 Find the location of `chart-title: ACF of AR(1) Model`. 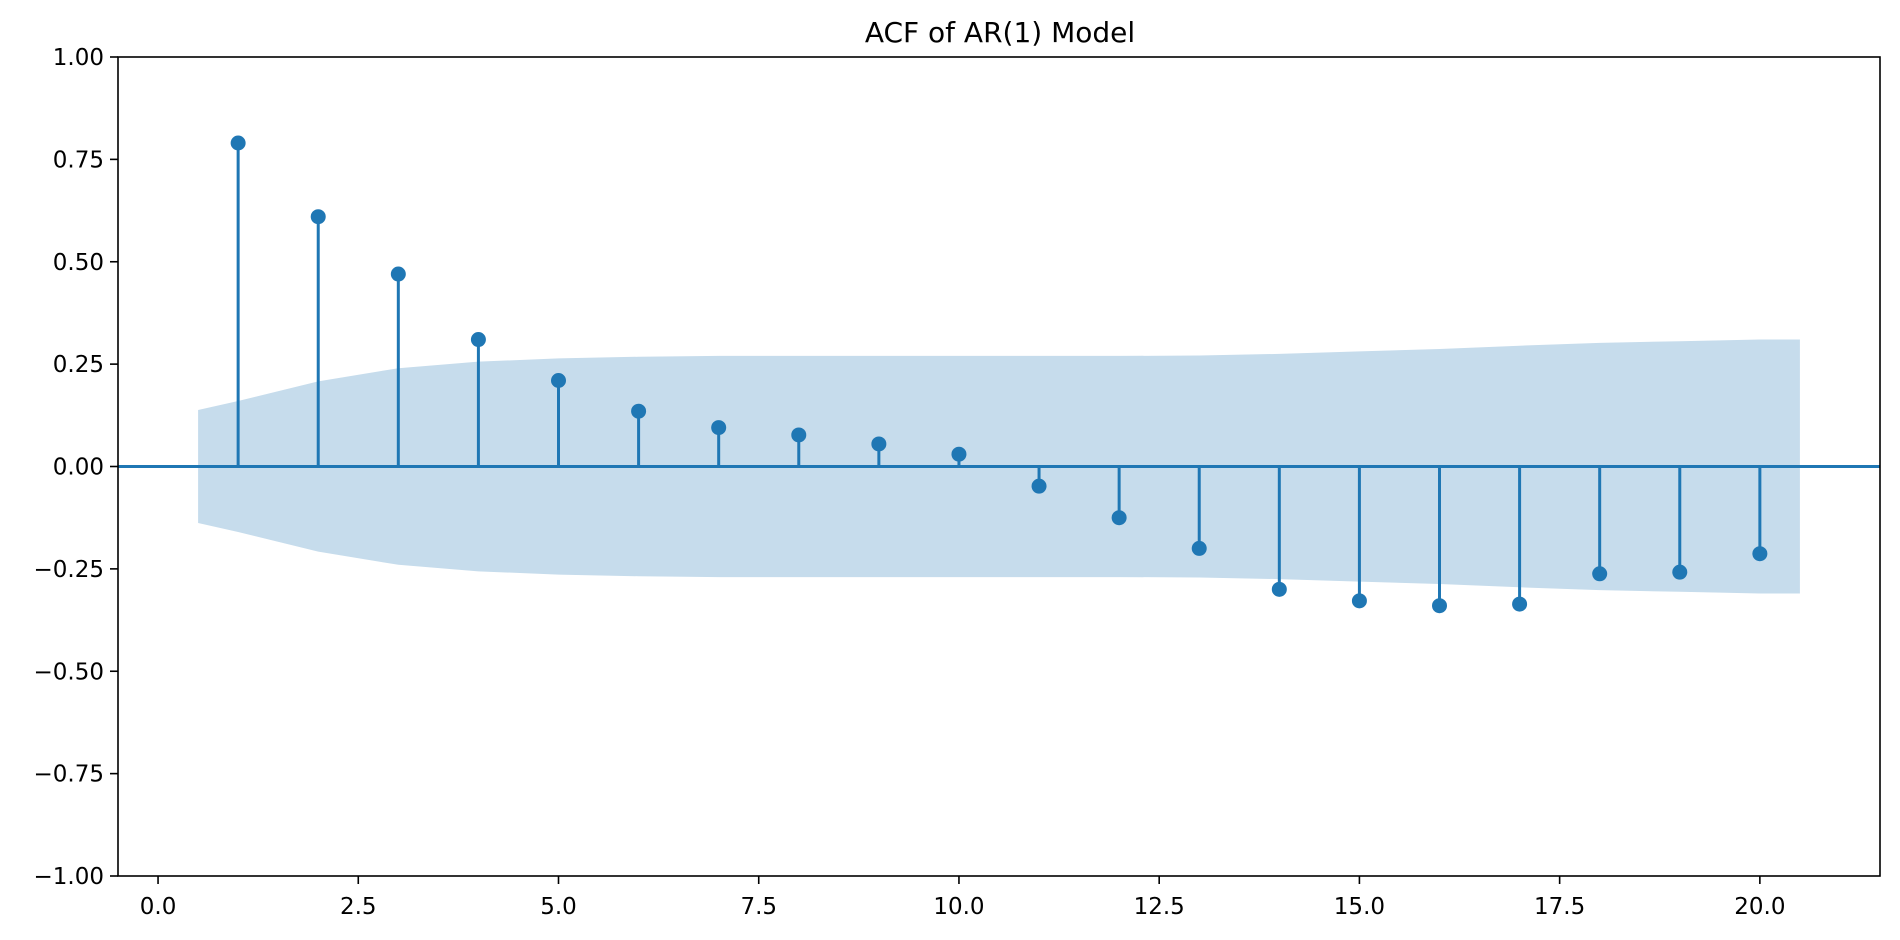

chart-title: ACF of AR(1) Model is located at coordinates (1000, 32).